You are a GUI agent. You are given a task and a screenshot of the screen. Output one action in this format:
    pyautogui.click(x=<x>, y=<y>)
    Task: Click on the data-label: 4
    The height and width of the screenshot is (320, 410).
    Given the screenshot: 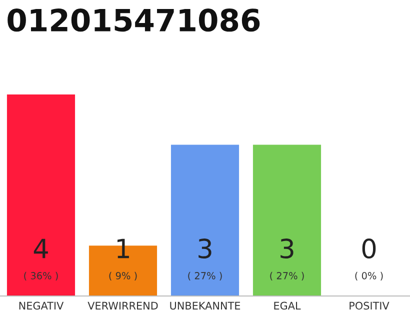 What is the action you would take?
    pyautogui.click(x=41, y=248)
    